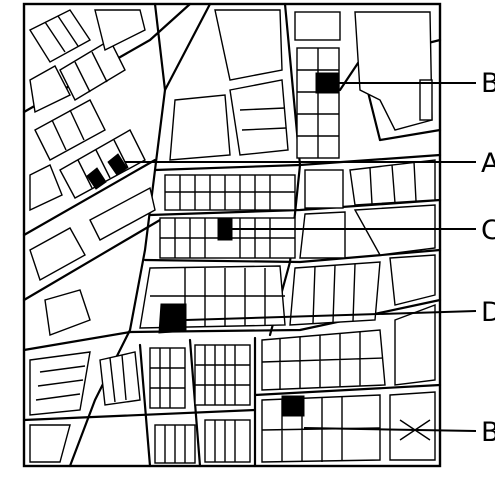 The image size is (495, 489). What do you see at coordinates (172, 318) in the screenshot?
I see `lot-D` at bounding box center [172, 318].